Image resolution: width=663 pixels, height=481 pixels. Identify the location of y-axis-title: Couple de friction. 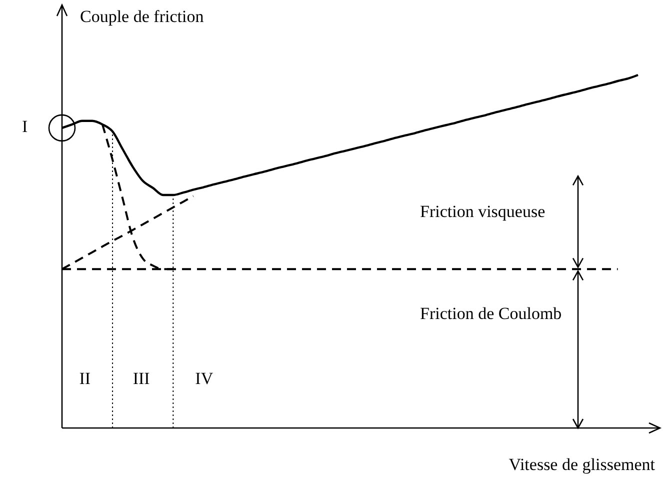
(142, 16).